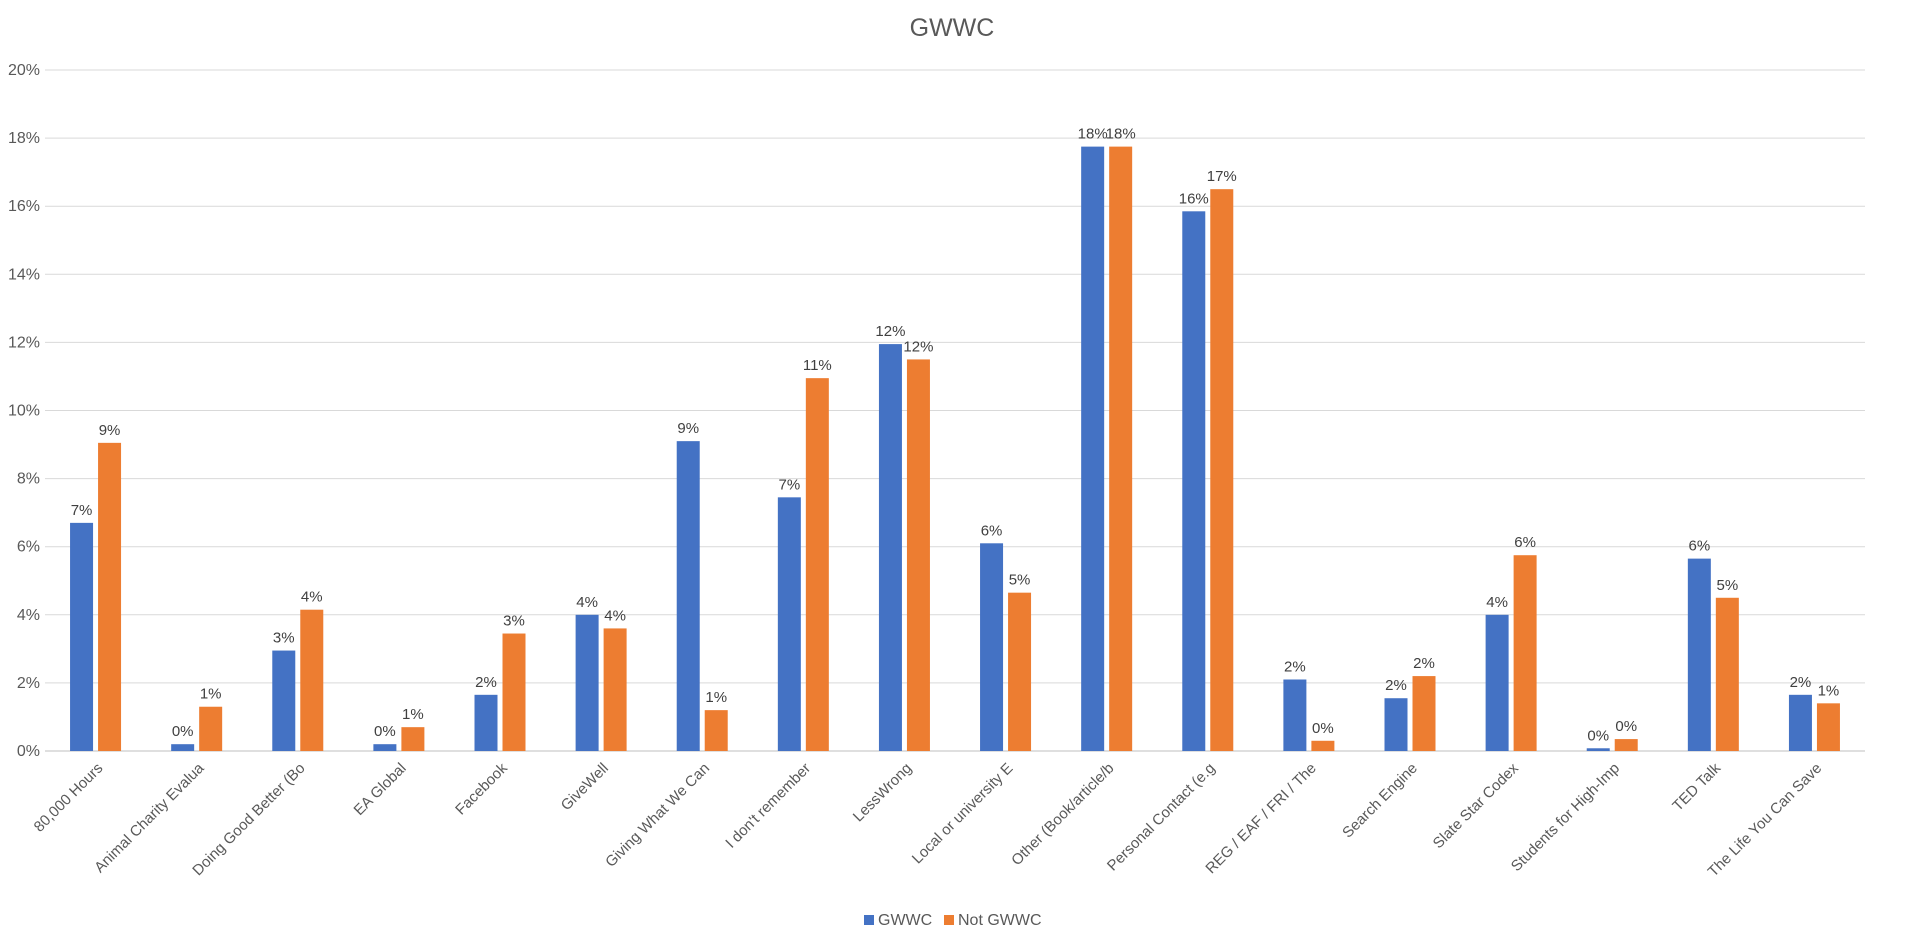 The height and width of the screenshot is (948, 1908). What do you see at coordinates (28, 751) in the screenshot?
I see `y-tick-label: 0%` at bounding box center [28, 751].